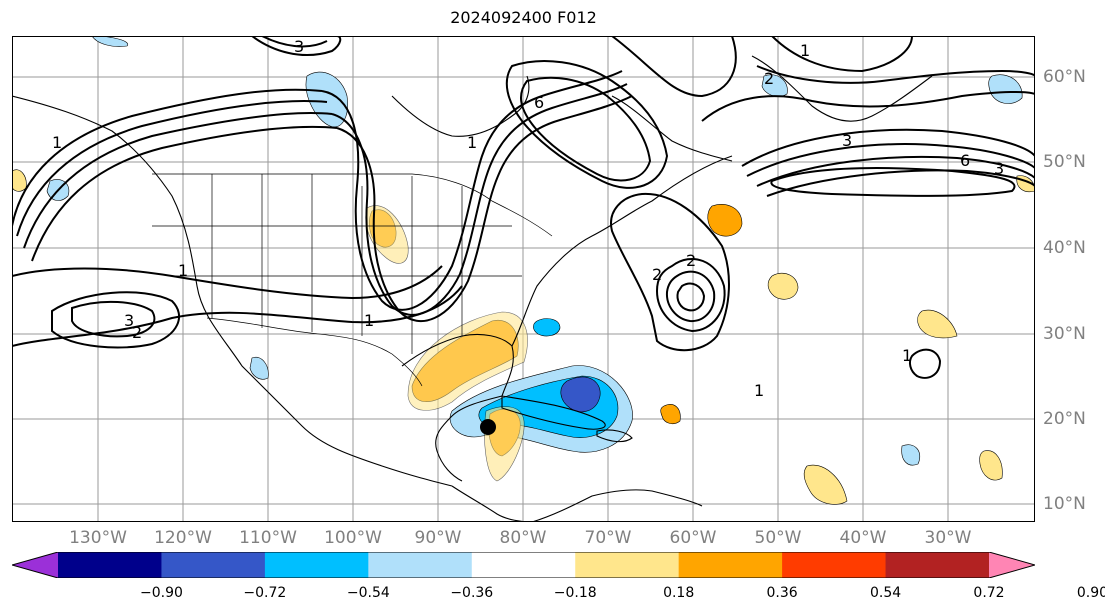 This screenshot has height=615, width=1105. What do you see at coordinates (472, 593) in the screenshot?
I see `colorbar-tick-label: −0.36` at bounding box center [472, 593].